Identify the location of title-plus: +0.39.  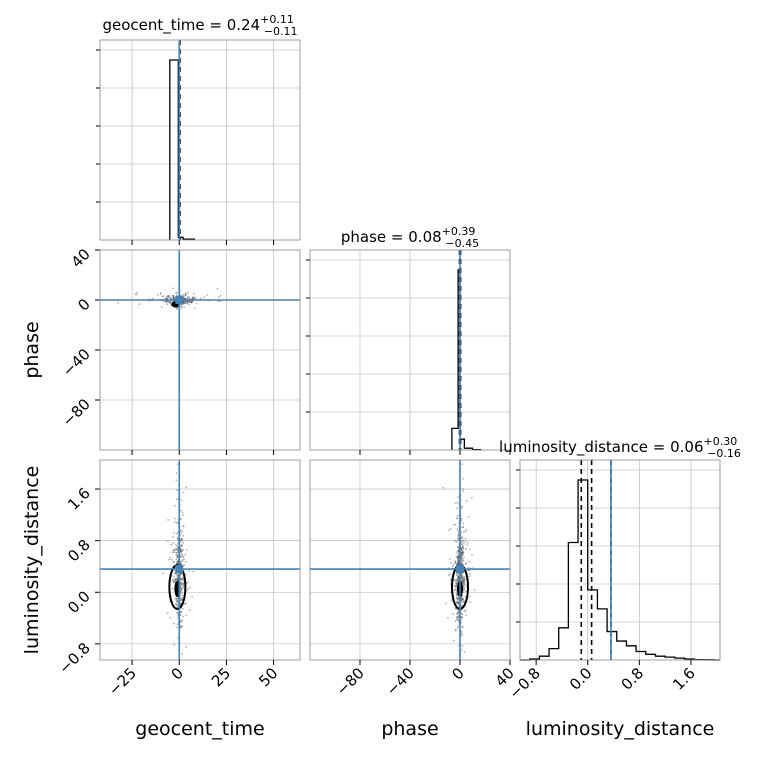
(459, 231).